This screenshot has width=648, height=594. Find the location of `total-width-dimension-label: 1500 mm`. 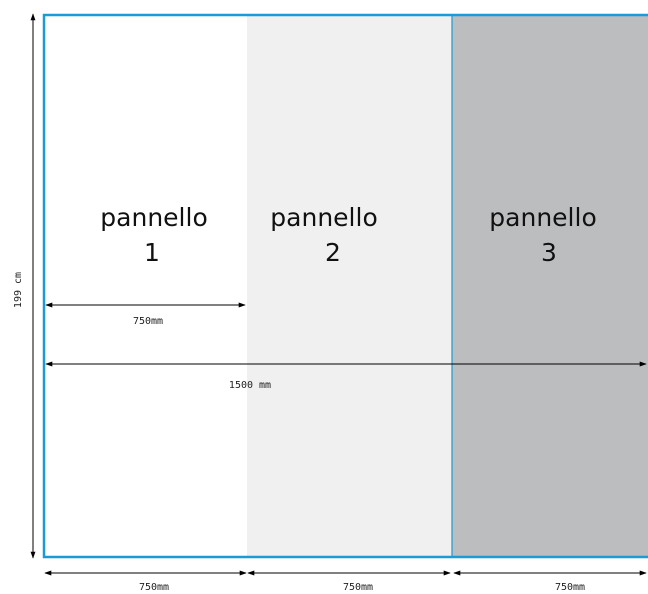

total-width-dimension-label: 1500 mm is located at coordinates (250, 385).